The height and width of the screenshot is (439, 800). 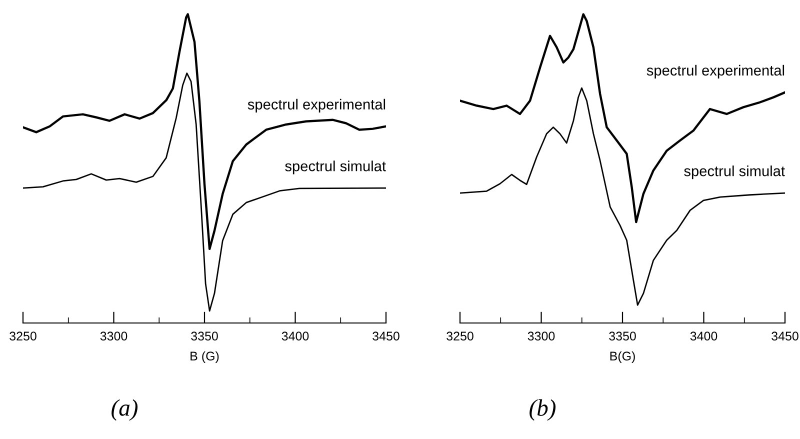 I want to click on x-axis-title: B (G), so click(x=204, y=357).